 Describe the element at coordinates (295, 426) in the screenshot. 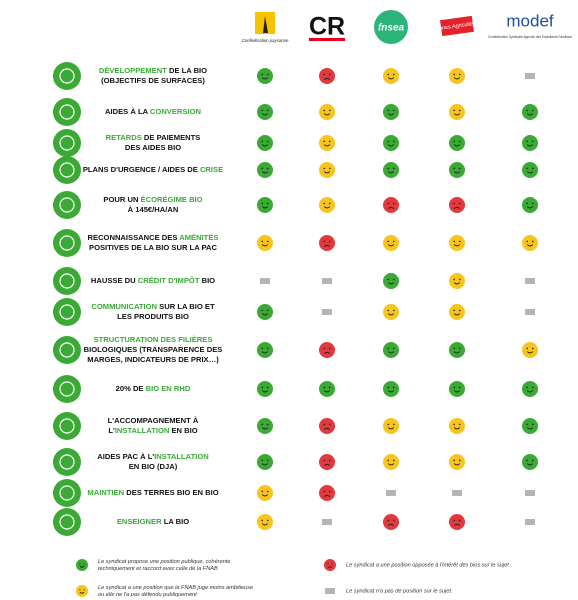

I see `row: L'ACCOMPAGNEMENT ÀL'INSTALLATION EN BIO` at that location.